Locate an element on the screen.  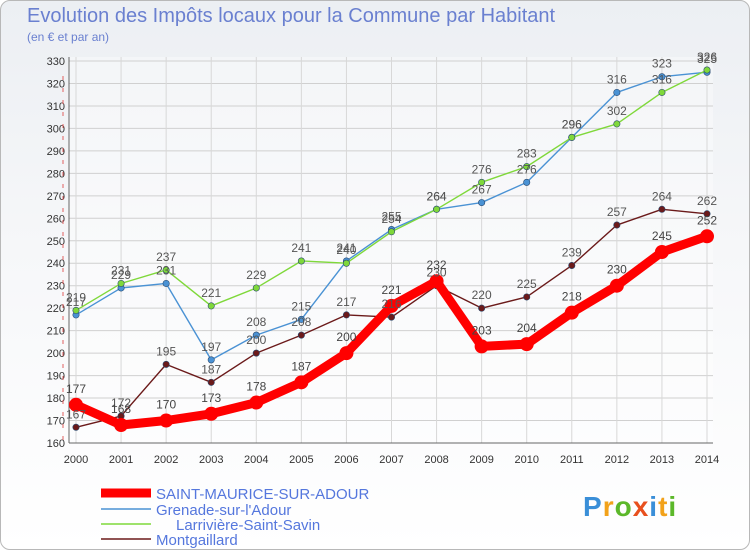
data-label: 215 is located at coordinates (301, 306).